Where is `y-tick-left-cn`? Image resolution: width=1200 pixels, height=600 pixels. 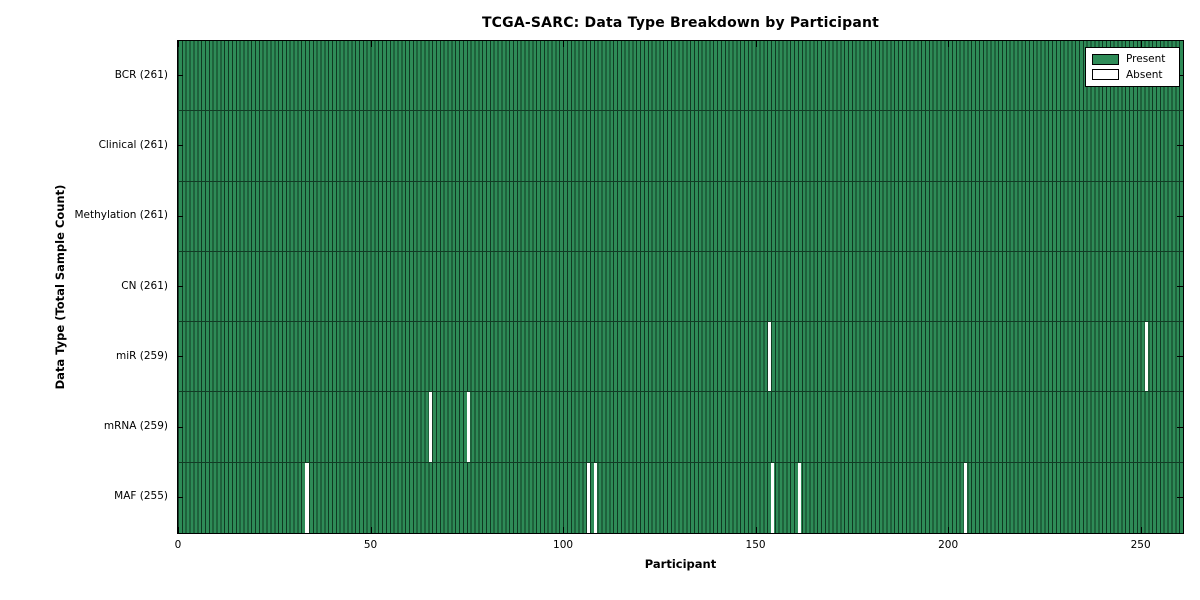 y-tick-left-cn is located at coordinates (180, 286).